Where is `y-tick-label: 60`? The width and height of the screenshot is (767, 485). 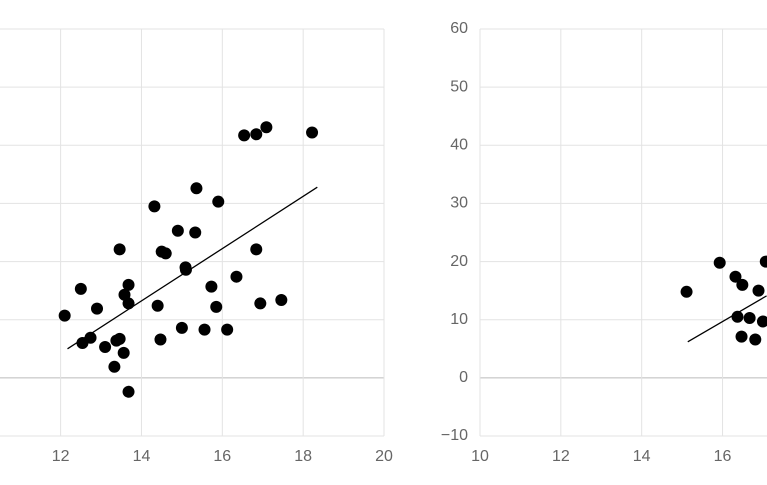
y-tick-label: 60 is located at coordinates (459, 28).